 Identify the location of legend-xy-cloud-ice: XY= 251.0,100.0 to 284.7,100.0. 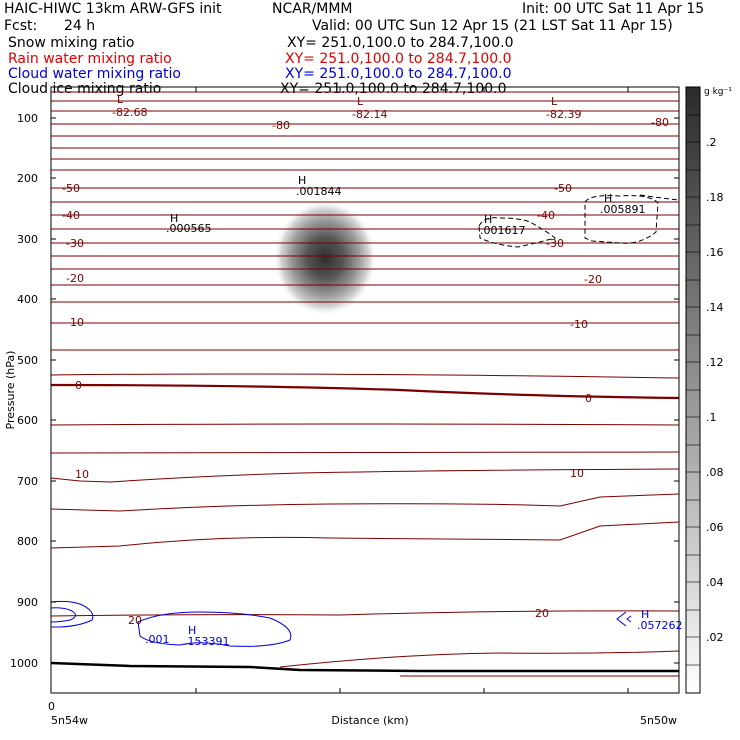
(393, 89).